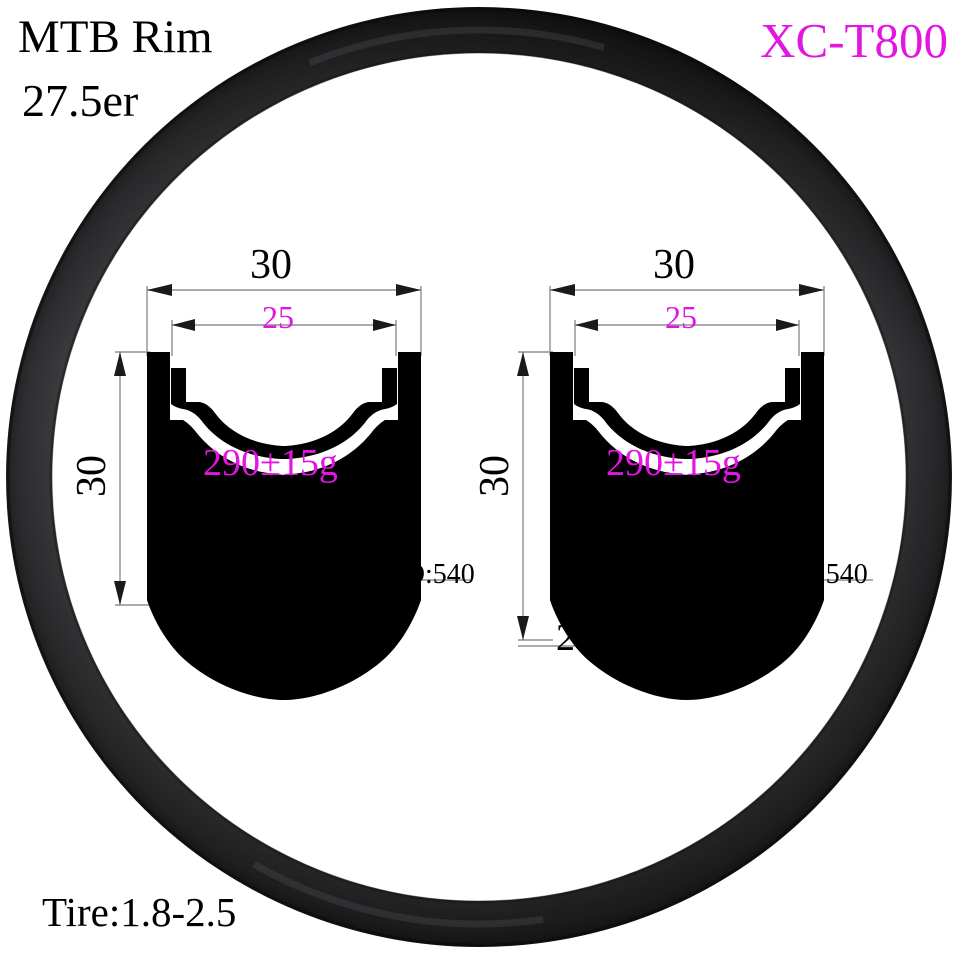  I want to click on model-code-label: XC-T800, so click(854, 40).